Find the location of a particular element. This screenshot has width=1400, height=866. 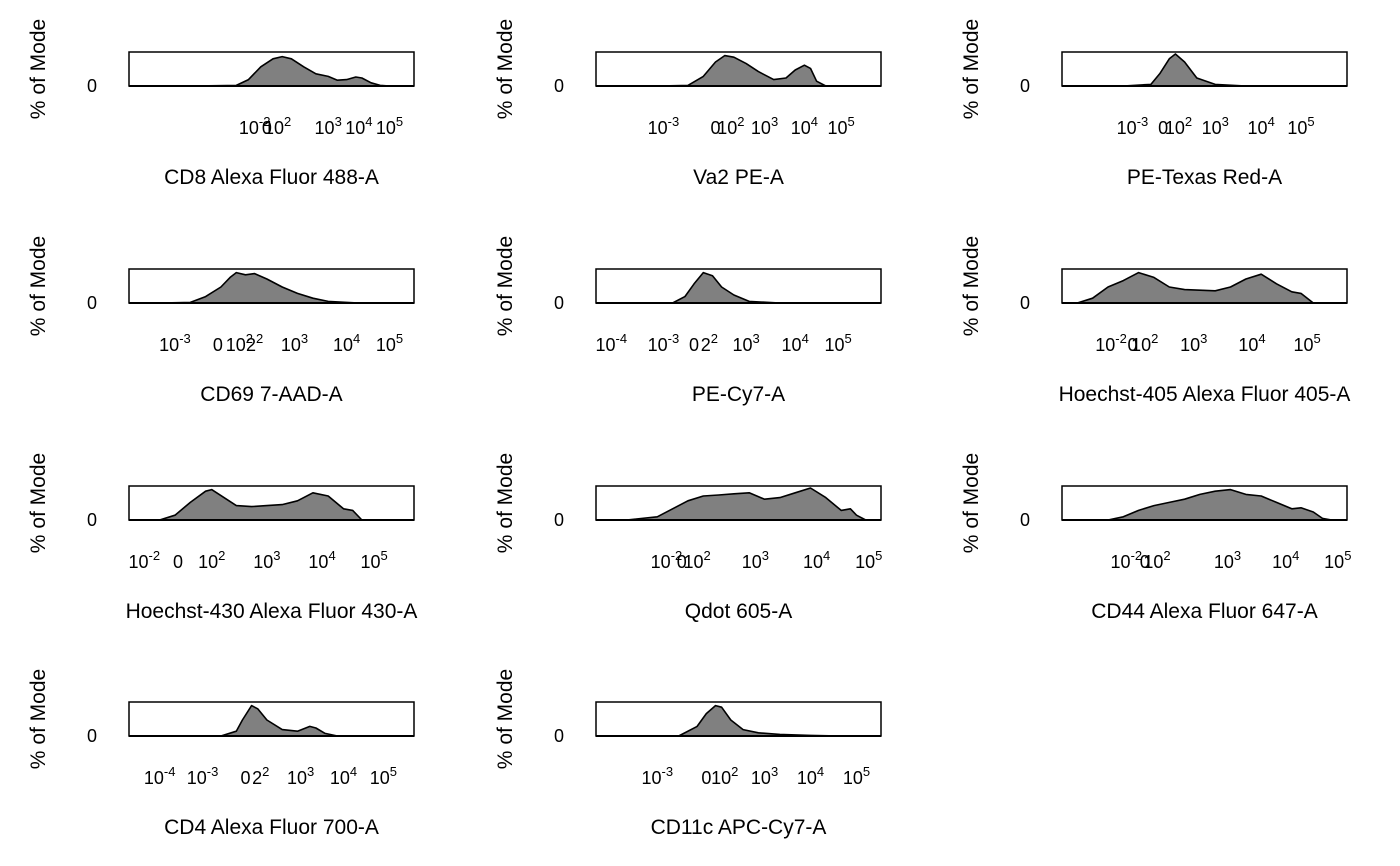

x-axis-label: Hoechst-405 Alexa Fluor 405-A is located at coordinates (1205, 394).